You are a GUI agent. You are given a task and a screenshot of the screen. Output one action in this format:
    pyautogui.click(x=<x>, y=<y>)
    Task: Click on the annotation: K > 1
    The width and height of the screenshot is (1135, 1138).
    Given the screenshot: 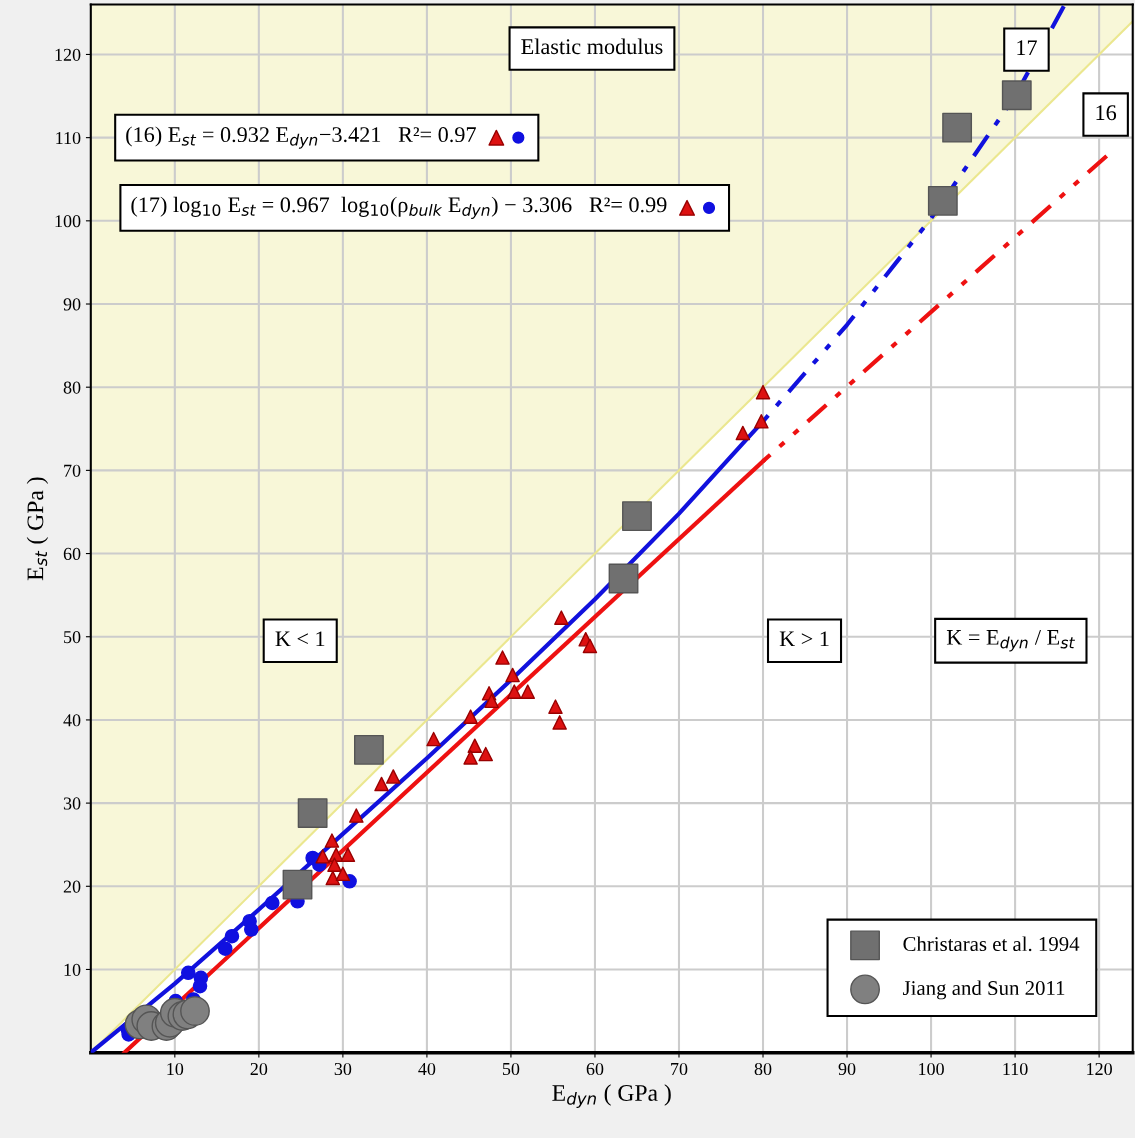 What is the action you would take?
    pyautogui.click(x=804, y=639)
    